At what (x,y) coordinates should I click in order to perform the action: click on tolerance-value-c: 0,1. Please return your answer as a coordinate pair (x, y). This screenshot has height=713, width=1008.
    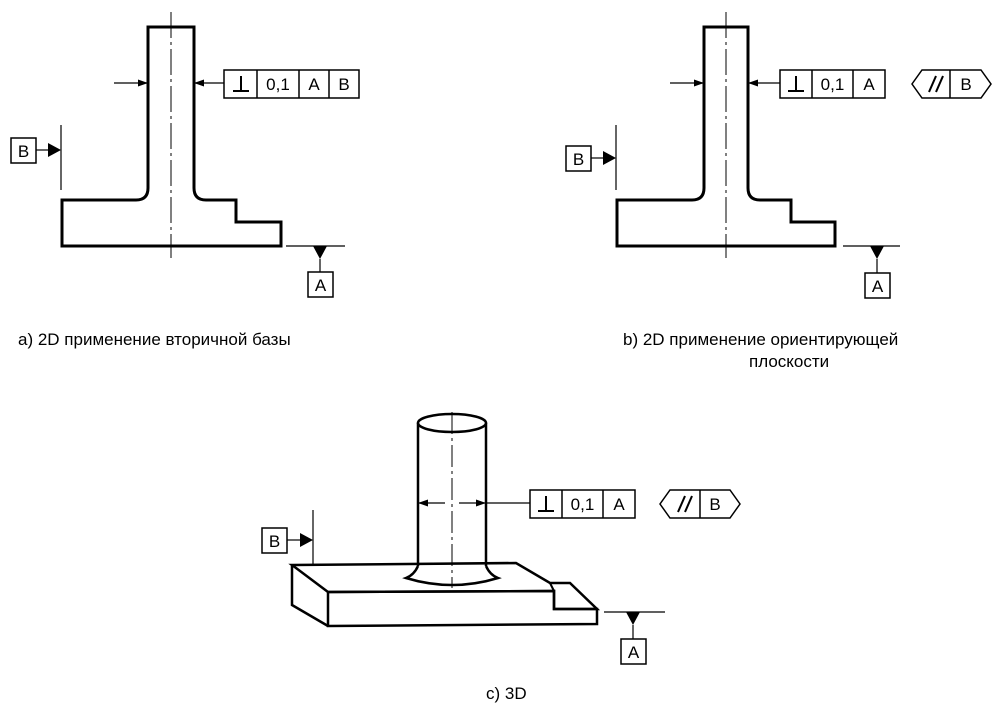
    Looking at the image, I should click on (583, 504).